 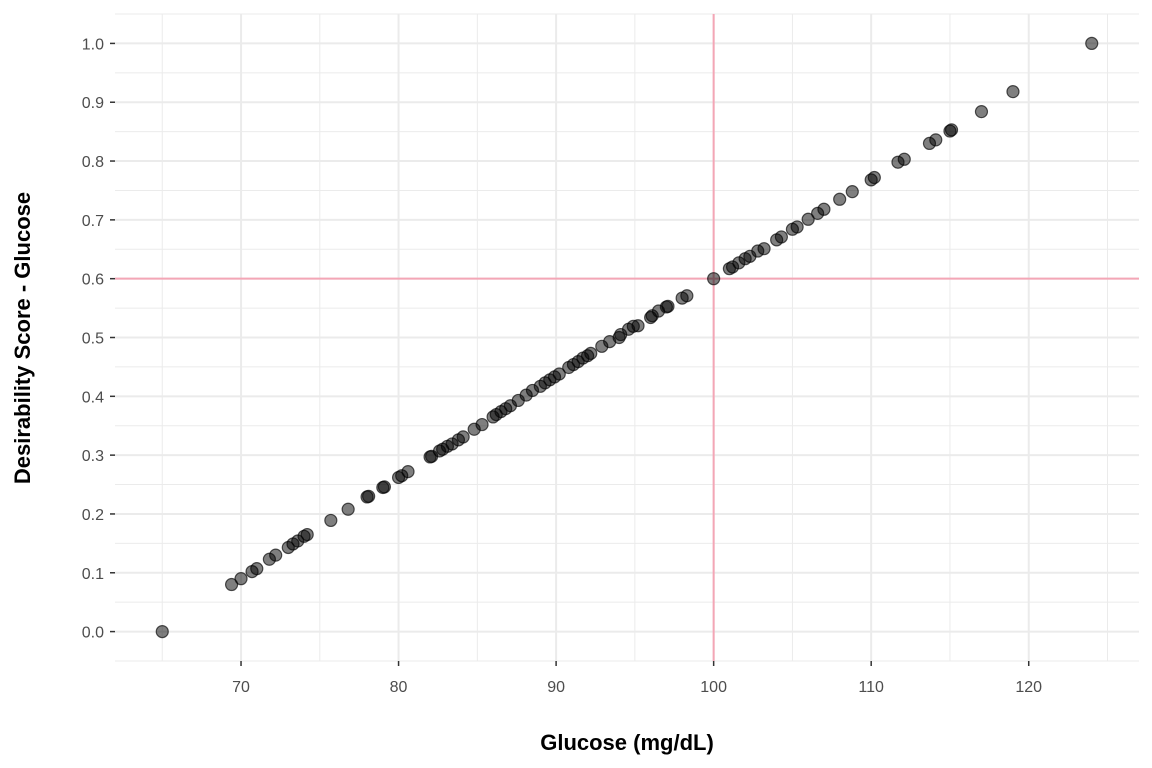 What do you see at coordinates (627, 742) in the screenshot?
I see `x-axis-title: Glucose (mg/dL)` at bounding box center [627, 742].